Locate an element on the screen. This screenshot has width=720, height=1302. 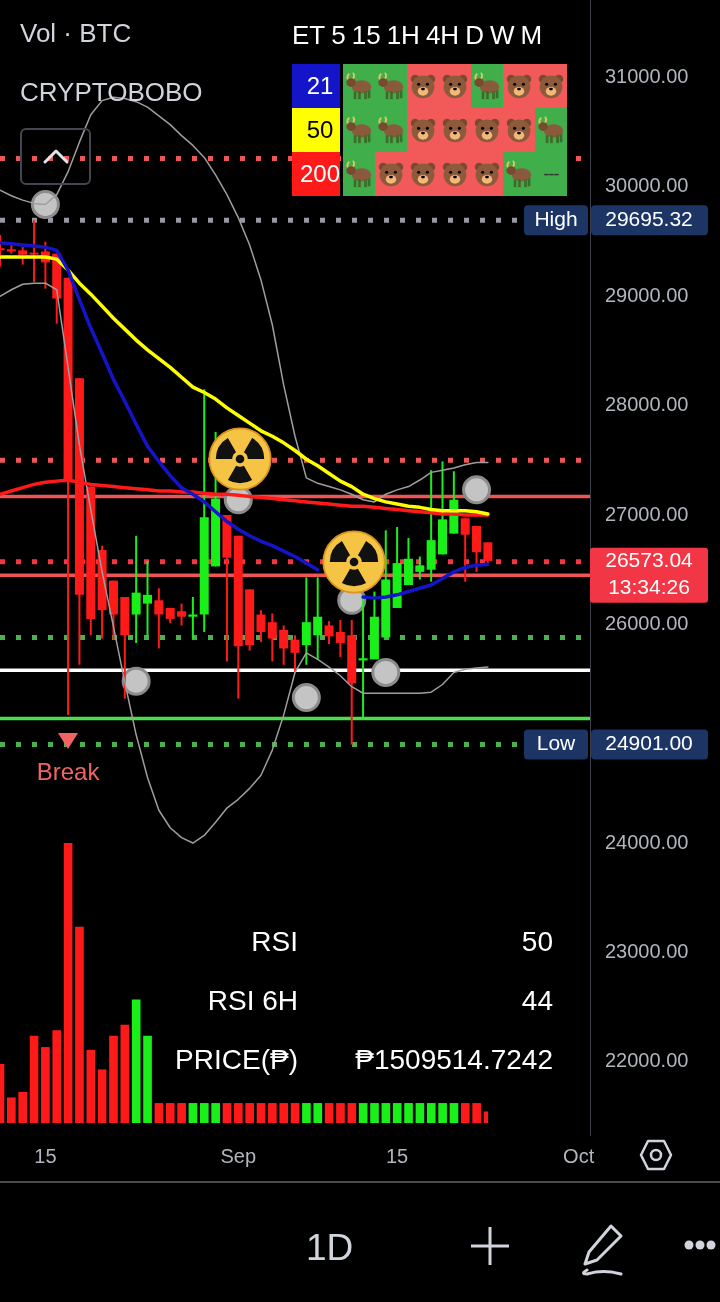
y-tick-label: 29000.00 is located at coordinates (647, 294).